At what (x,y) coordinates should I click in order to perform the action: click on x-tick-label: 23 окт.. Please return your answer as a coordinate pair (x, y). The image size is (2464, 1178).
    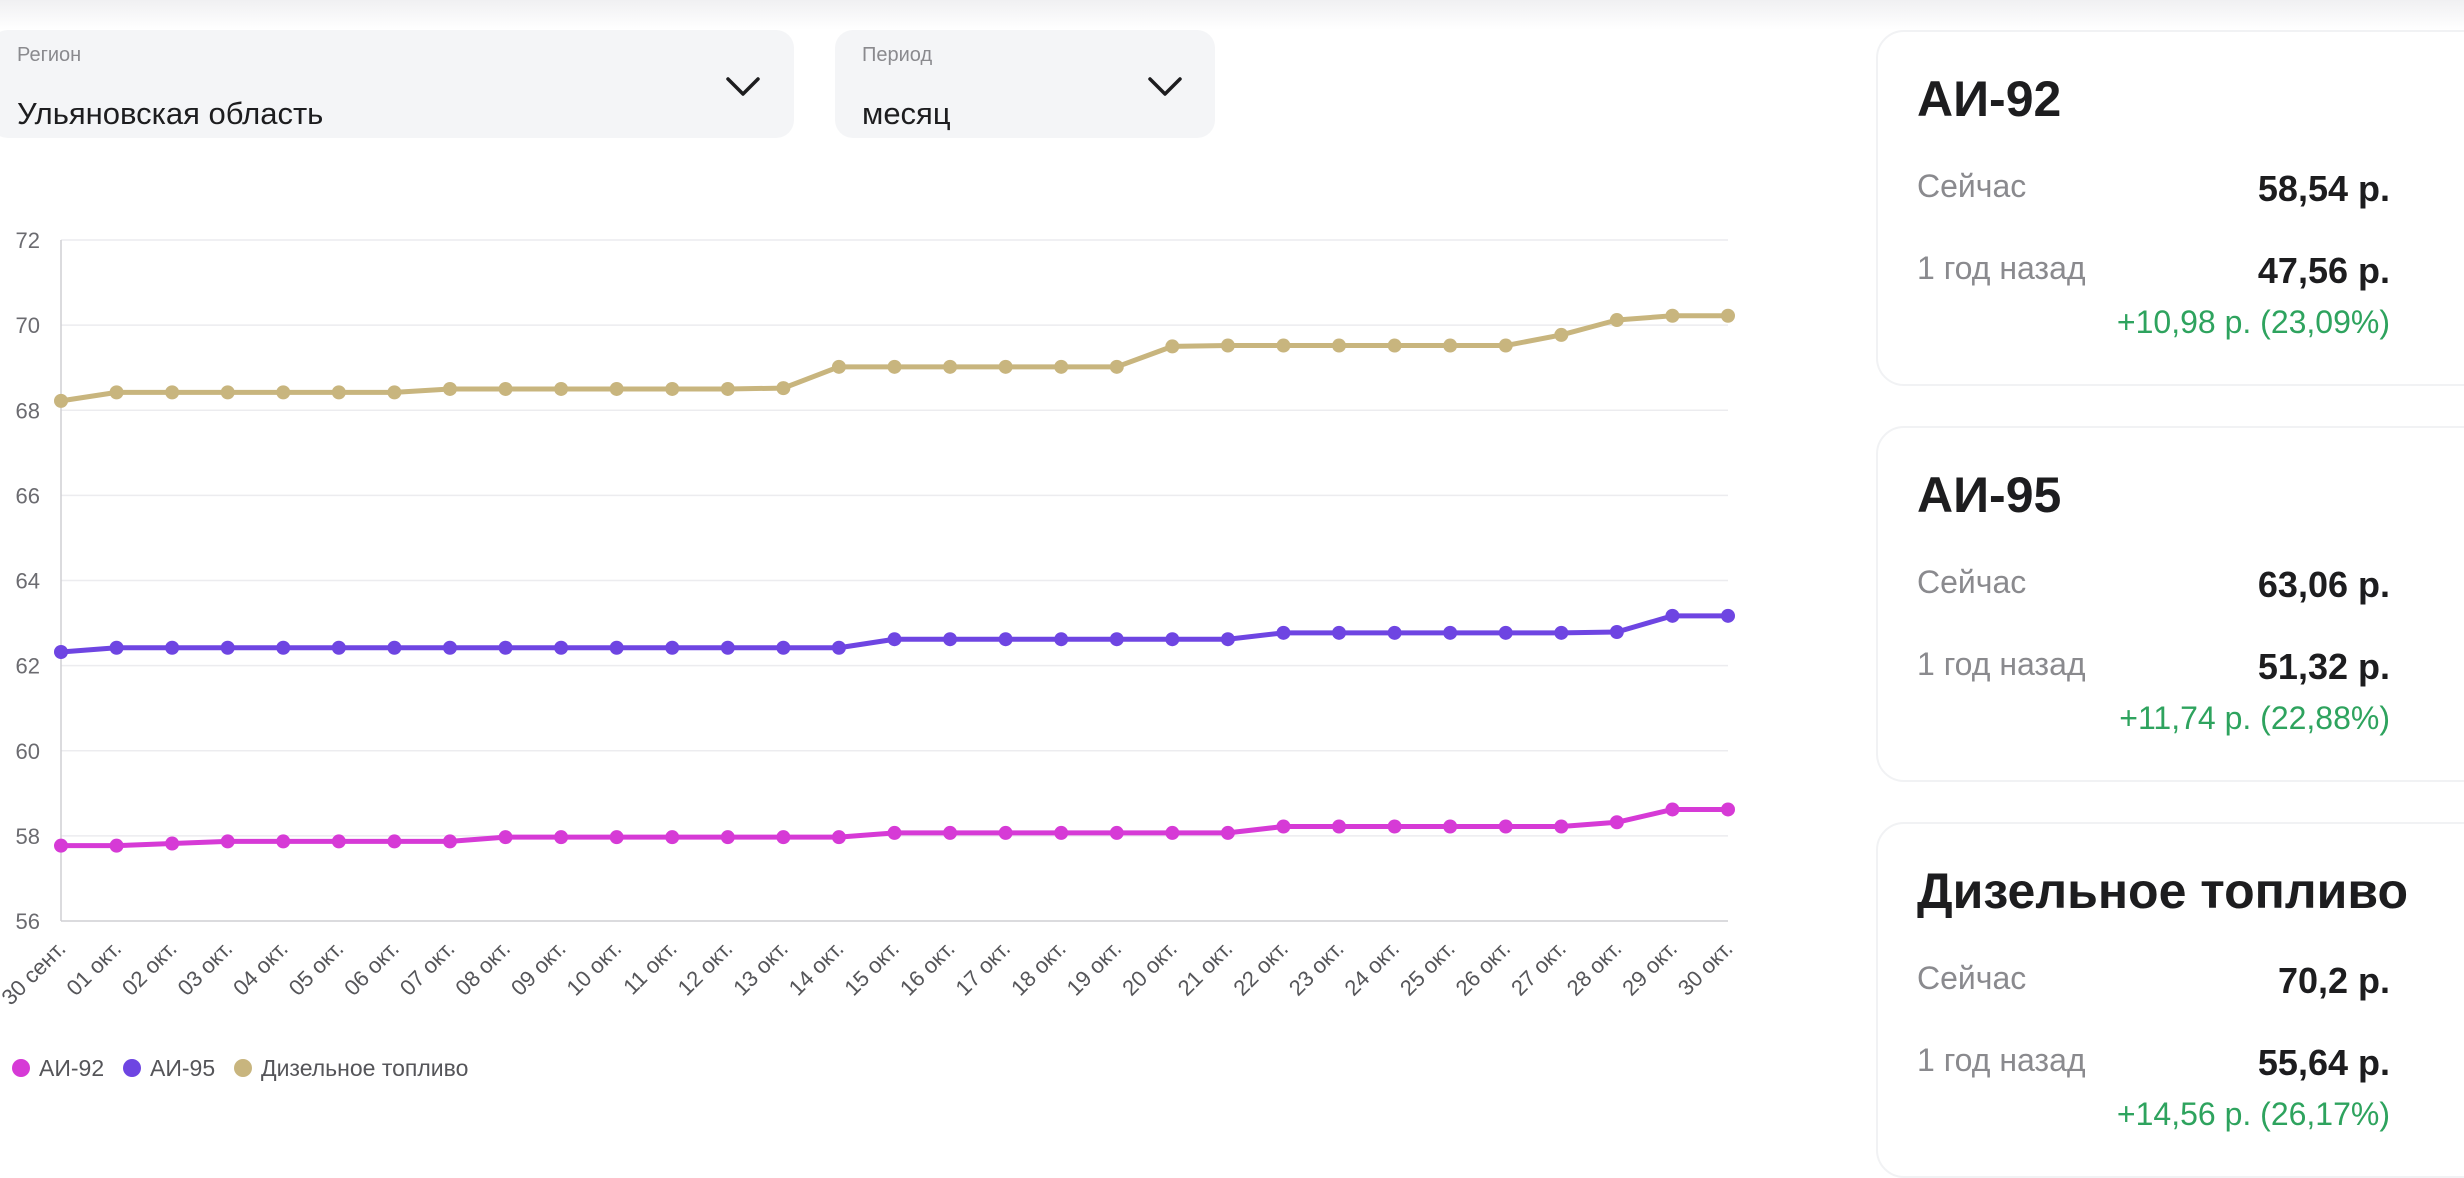
    Looking at the image, I should click on (1316, 968).